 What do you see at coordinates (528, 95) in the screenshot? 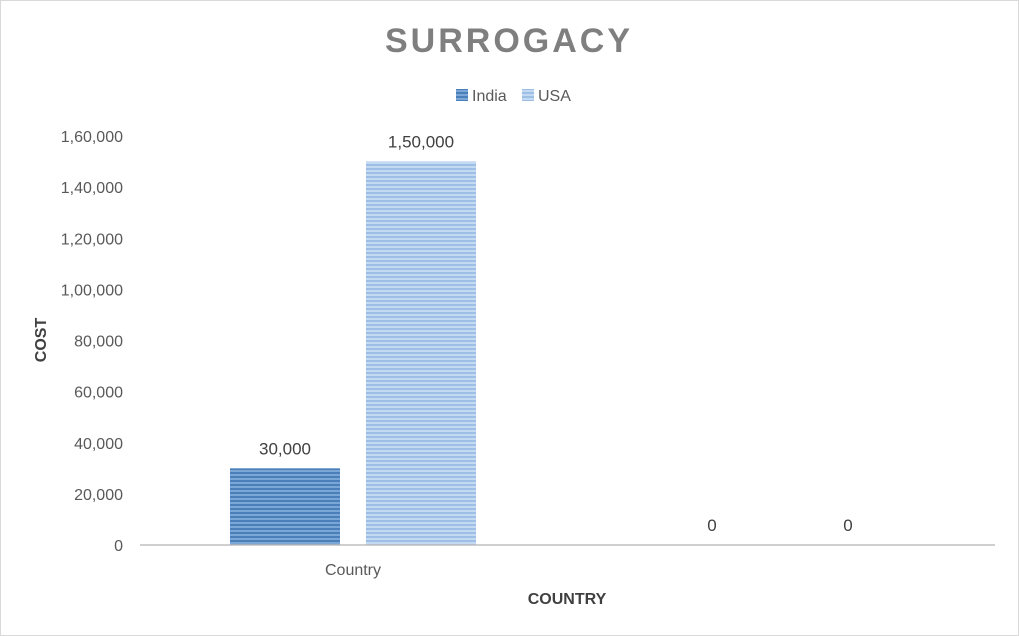
I see `legend-swatch-usa` at bounding box center [528, 95].